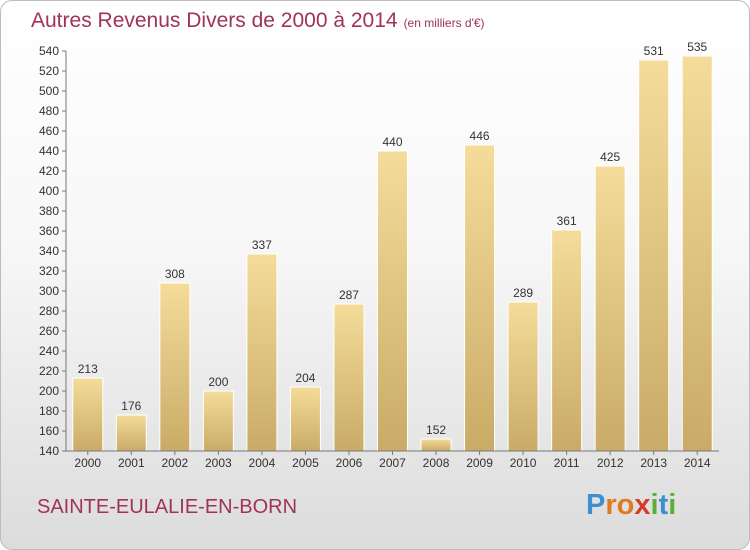 This screenshot has width=750, height=550. What do you see at coordinates (596, 505) in the screenshot?
I see `logo-letter: P` at bounding box center [596, 505].